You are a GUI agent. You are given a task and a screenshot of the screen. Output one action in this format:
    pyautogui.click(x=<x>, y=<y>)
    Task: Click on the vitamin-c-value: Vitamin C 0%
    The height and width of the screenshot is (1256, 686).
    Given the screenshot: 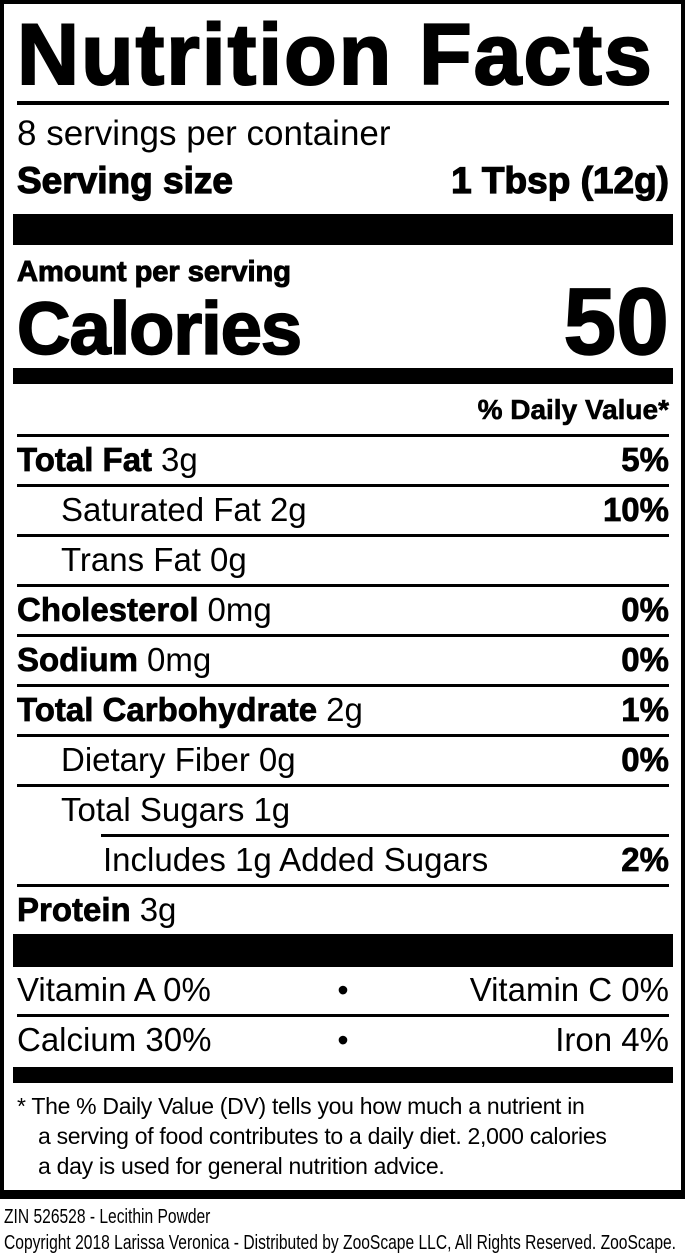 What is the action you would take?
    pyautogui.click(x=569, y=989)
    